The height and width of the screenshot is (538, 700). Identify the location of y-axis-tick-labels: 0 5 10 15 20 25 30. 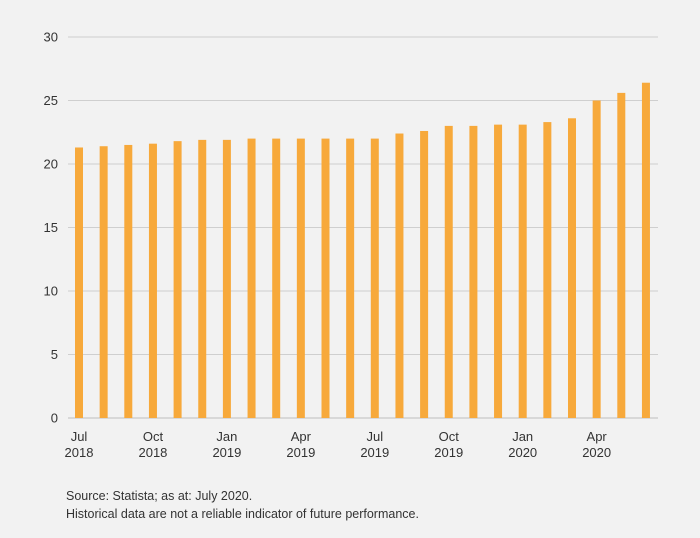
(51, 228).